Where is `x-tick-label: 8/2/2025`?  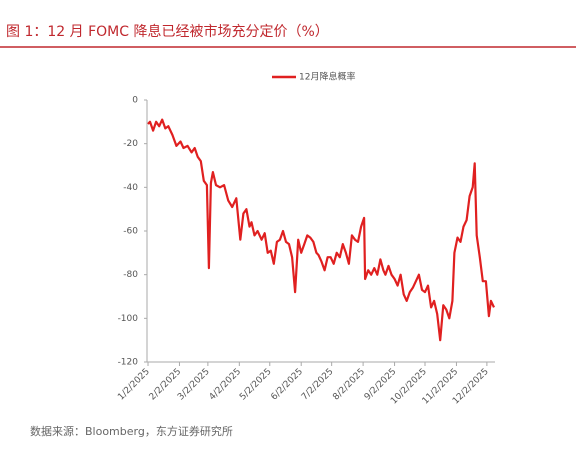 x-tick-label: 8/2/2025 is located at coordinates (349, 385).